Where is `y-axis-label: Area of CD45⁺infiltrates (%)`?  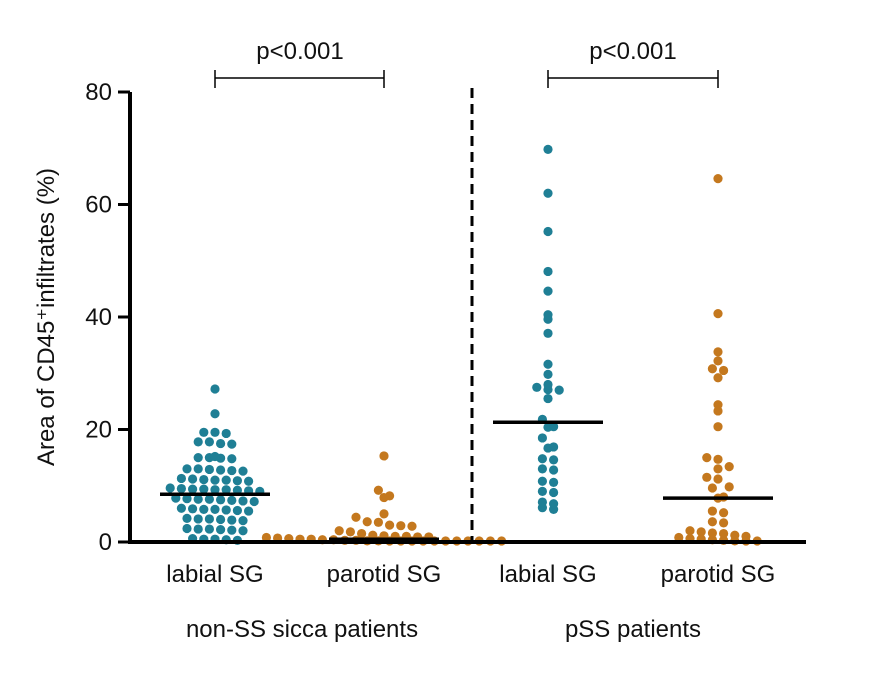 y-axis-label: Area of CD45⁺infiltrates (%) is located at coordinates (46, 317).